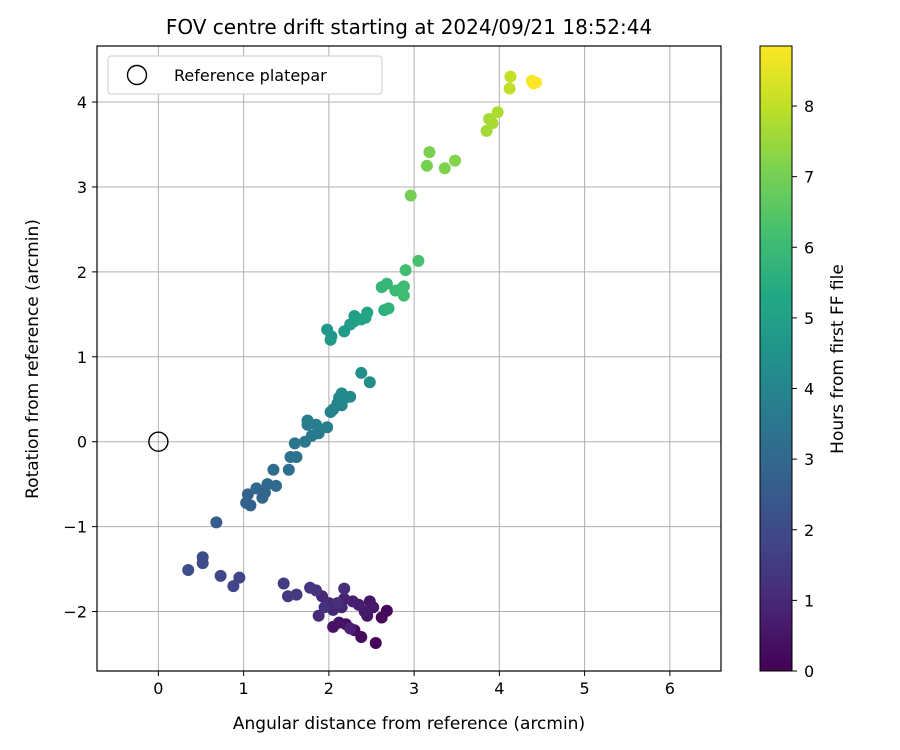 Image resolution: width=900 pixels, height=750 pixels. Describe the element at coordinates (809, 671) in the screenshot. I see `colorbar-tick-label: 0` at that location.